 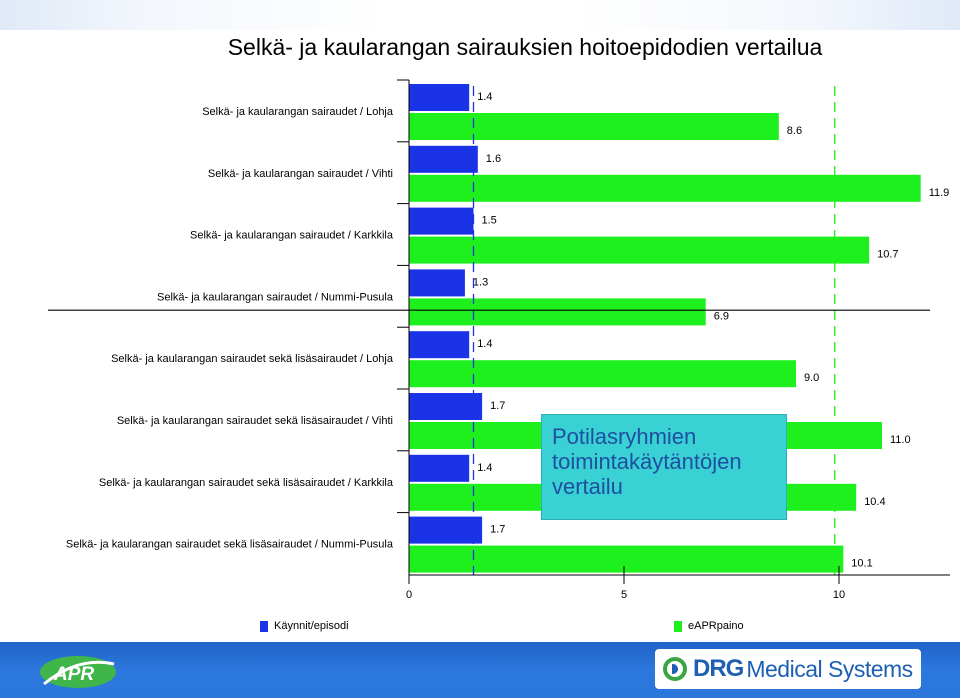 I want to click on apr-logo: APR, so click(x=77, y=672).